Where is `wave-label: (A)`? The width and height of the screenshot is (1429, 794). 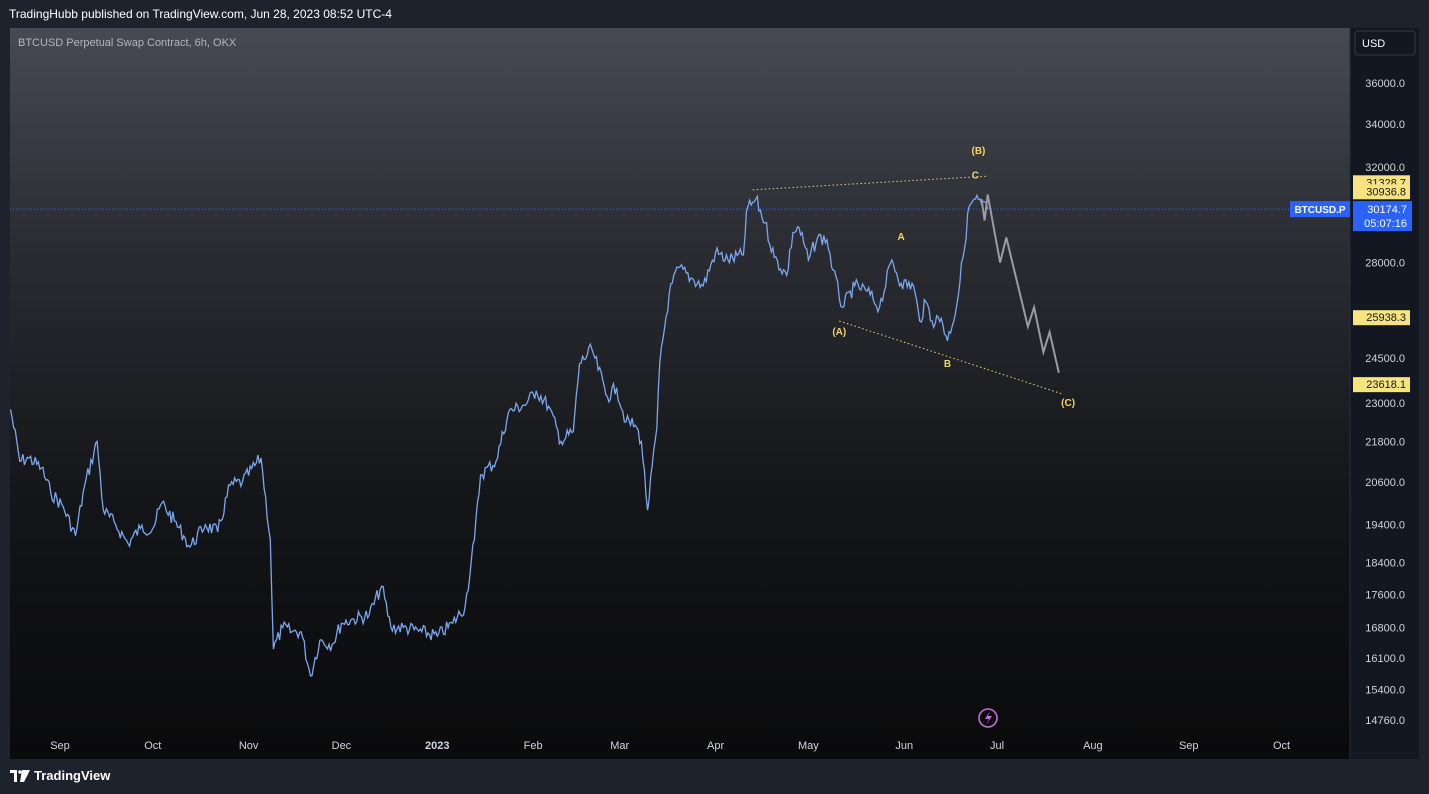 wave-label: (A) is located at coordinates (839, 332).